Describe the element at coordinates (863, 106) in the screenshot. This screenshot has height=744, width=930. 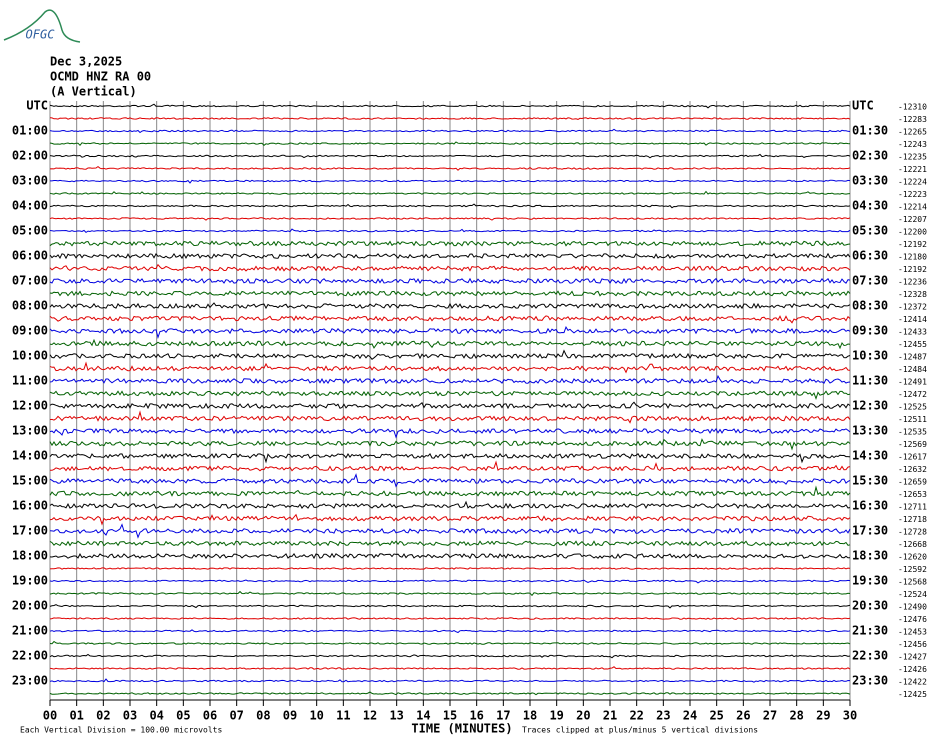
I see `right-time-label: UTC` at that location.